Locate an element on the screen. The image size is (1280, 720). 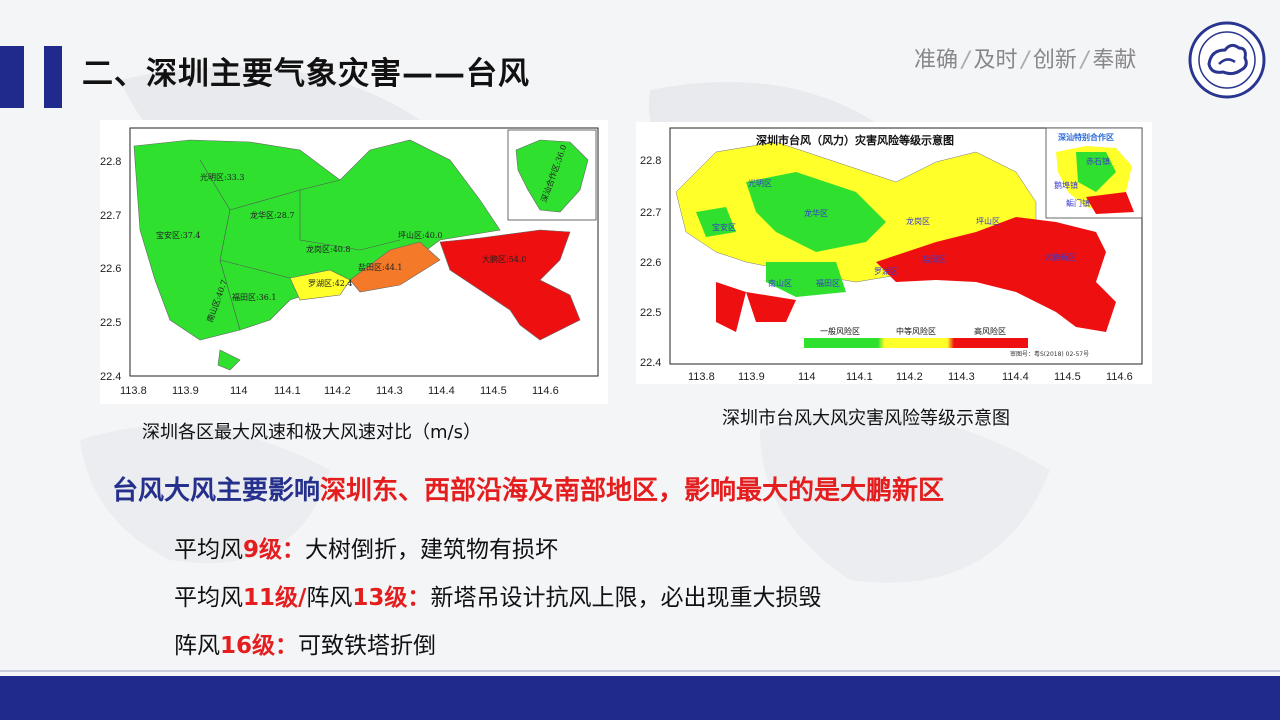
legend-color-bar is located at coordinates (916, 343).